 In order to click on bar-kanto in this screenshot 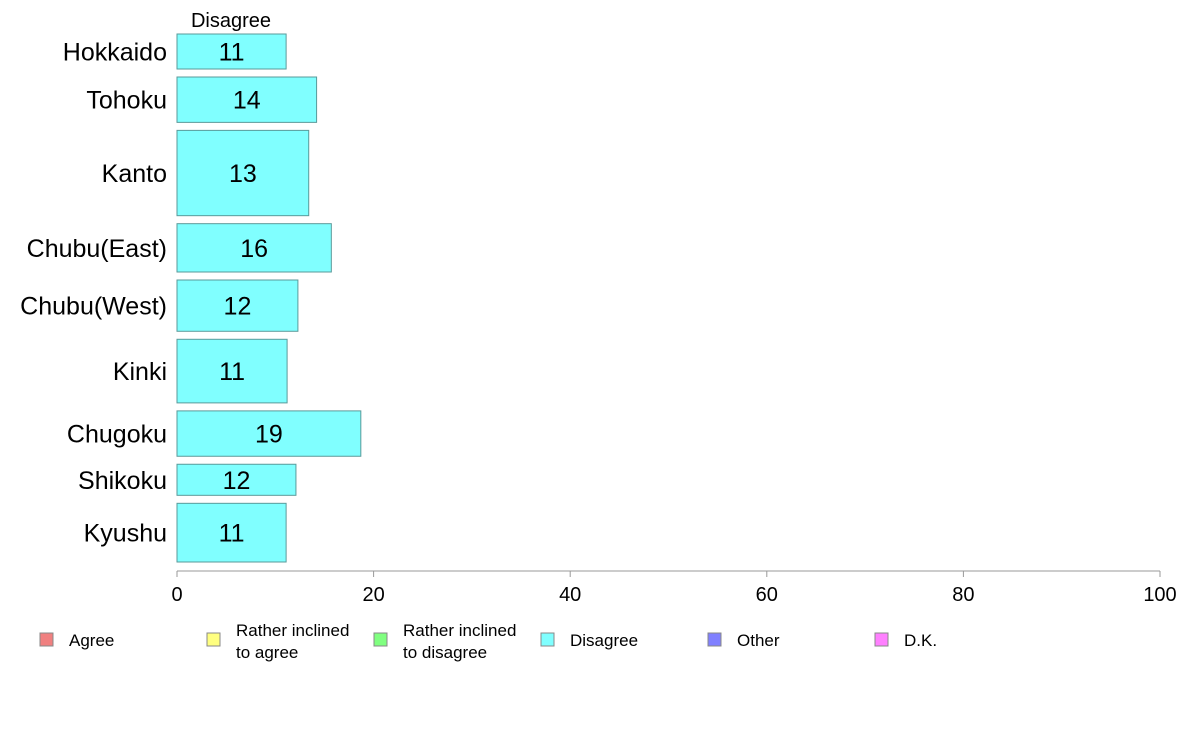, I will do `click(243, 173)`.